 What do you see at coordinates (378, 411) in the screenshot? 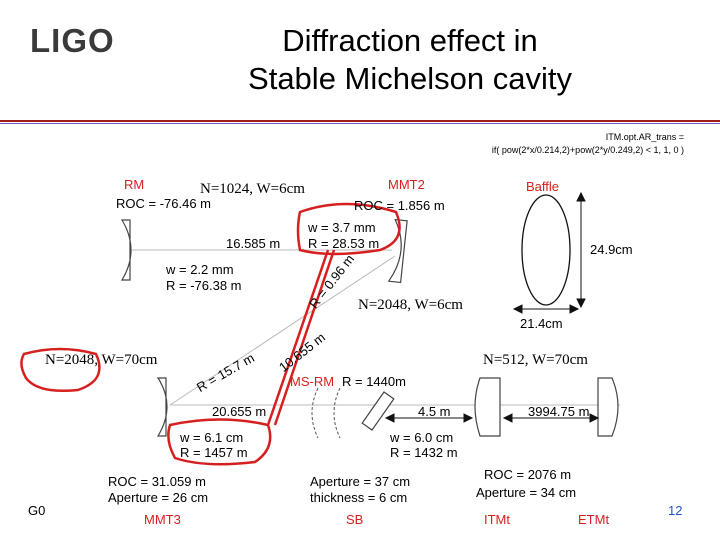
I see `sb-shape` at bounding box center [378, 411].